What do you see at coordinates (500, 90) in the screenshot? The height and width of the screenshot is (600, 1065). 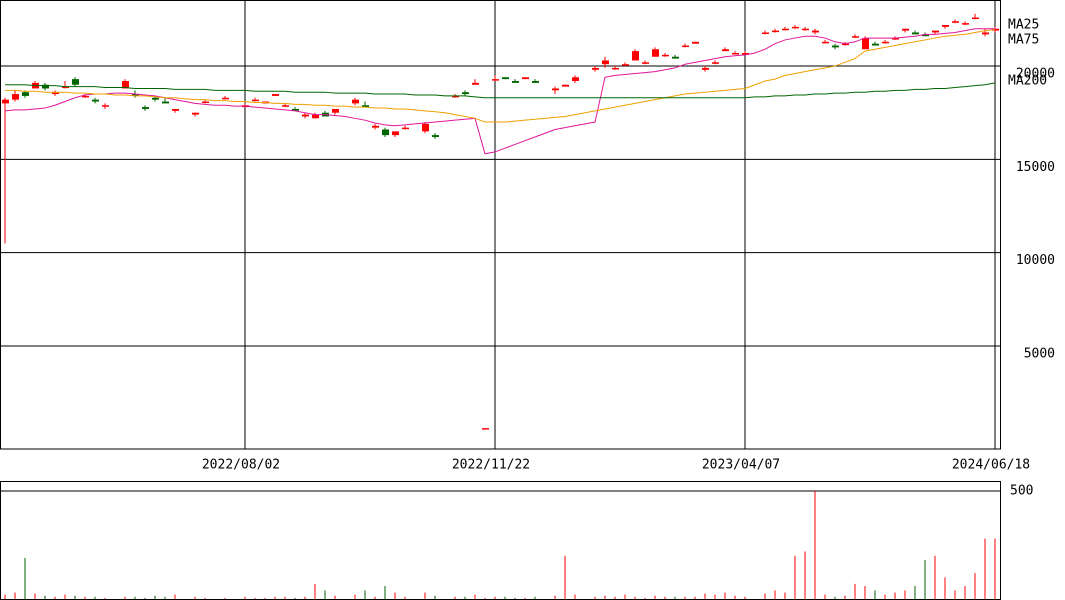 I see `ma-line` at bounding box center [500, 90].